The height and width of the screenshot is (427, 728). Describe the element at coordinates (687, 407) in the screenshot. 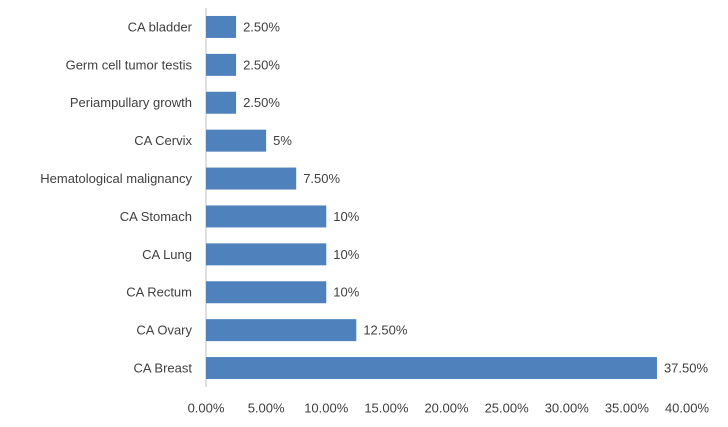

I see `x-tick-label: 40.00%` at that location.